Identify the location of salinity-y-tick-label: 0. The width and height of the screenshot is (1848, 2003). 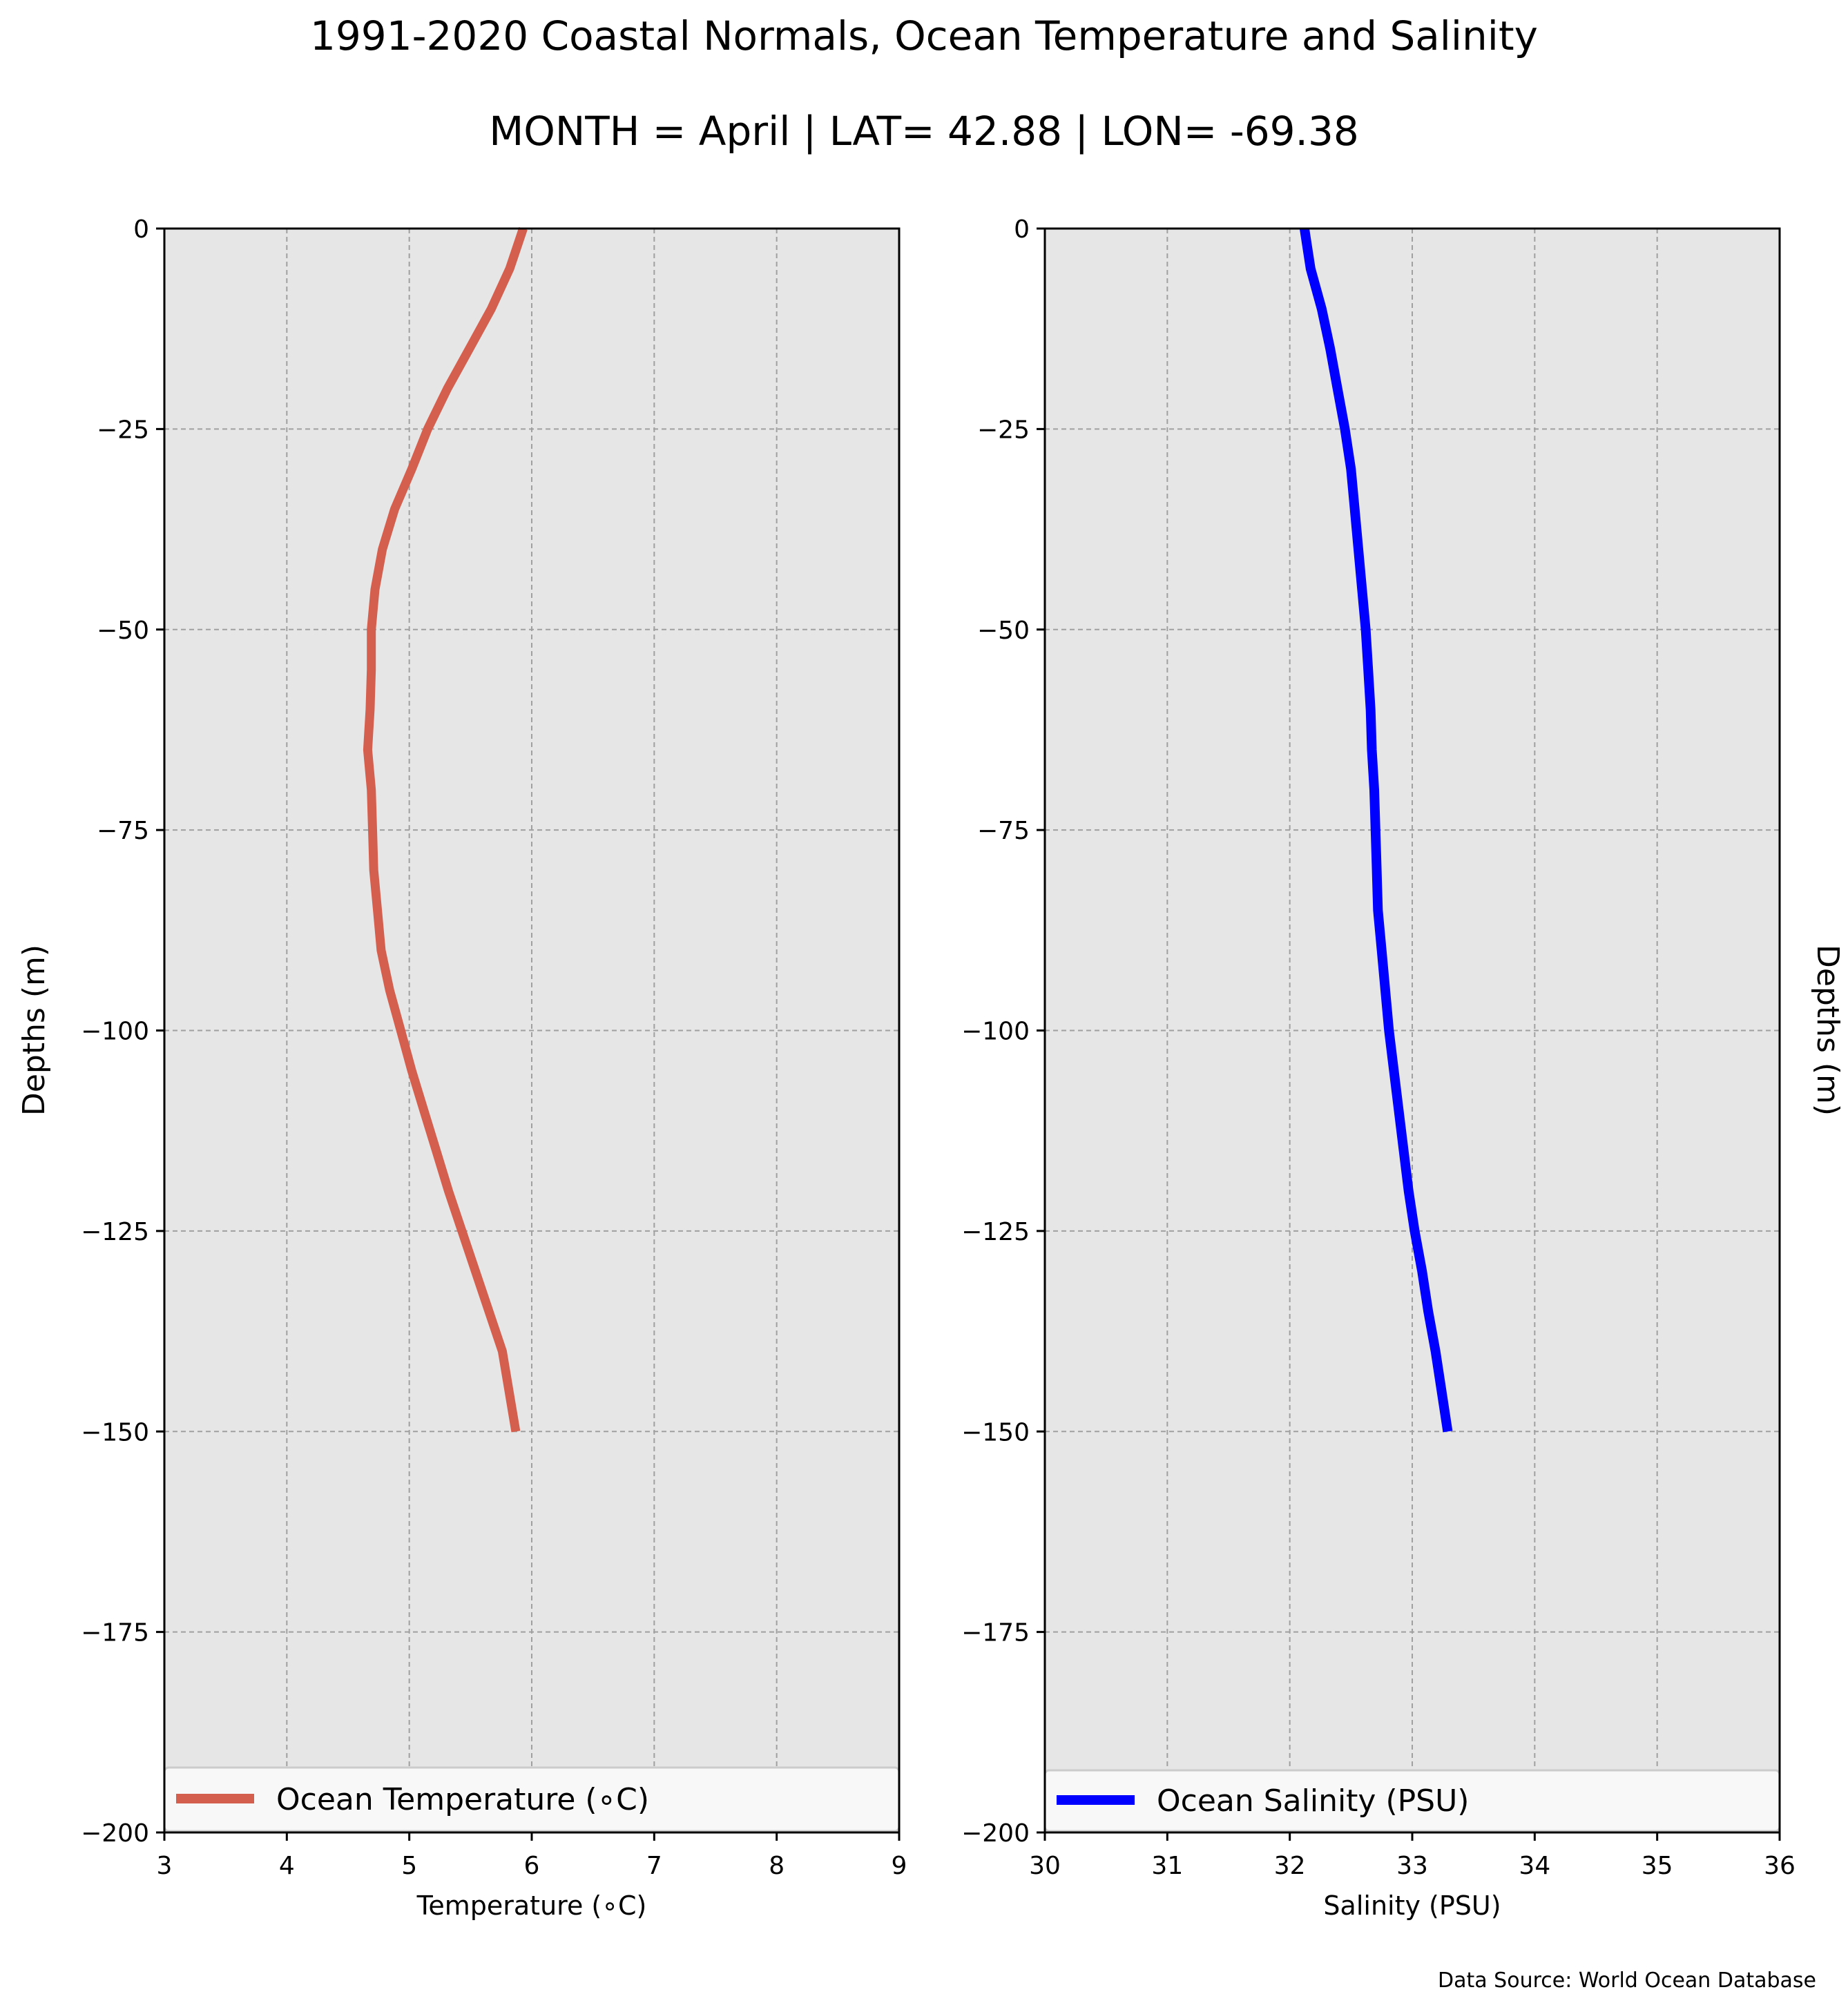
(1022, 230).